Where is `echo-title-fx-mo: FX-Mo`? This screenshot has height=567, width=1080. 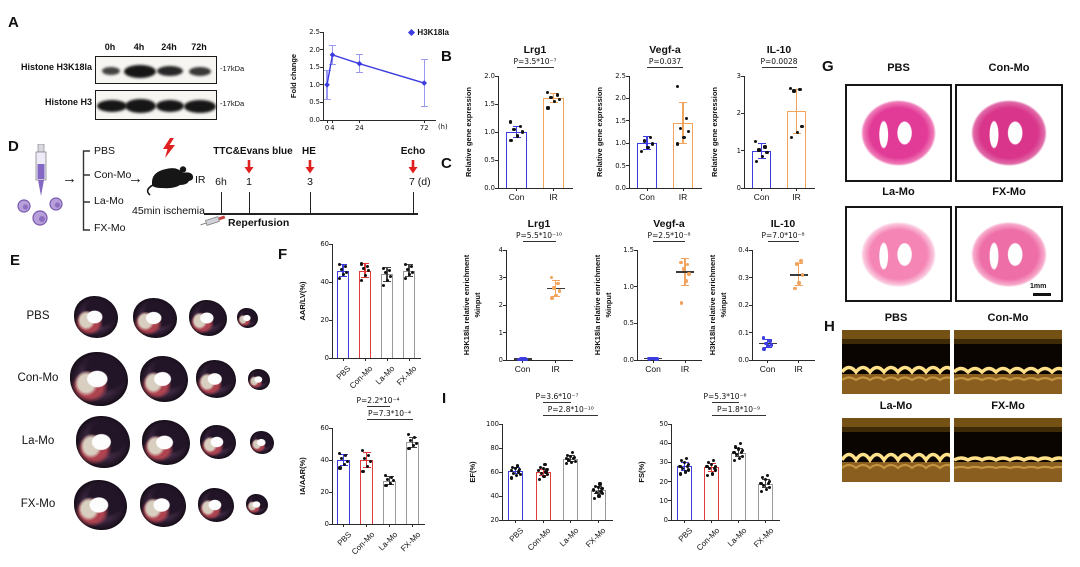 echo-title-fx-mo: FX-Mo is located at coordinates (1008, 406).